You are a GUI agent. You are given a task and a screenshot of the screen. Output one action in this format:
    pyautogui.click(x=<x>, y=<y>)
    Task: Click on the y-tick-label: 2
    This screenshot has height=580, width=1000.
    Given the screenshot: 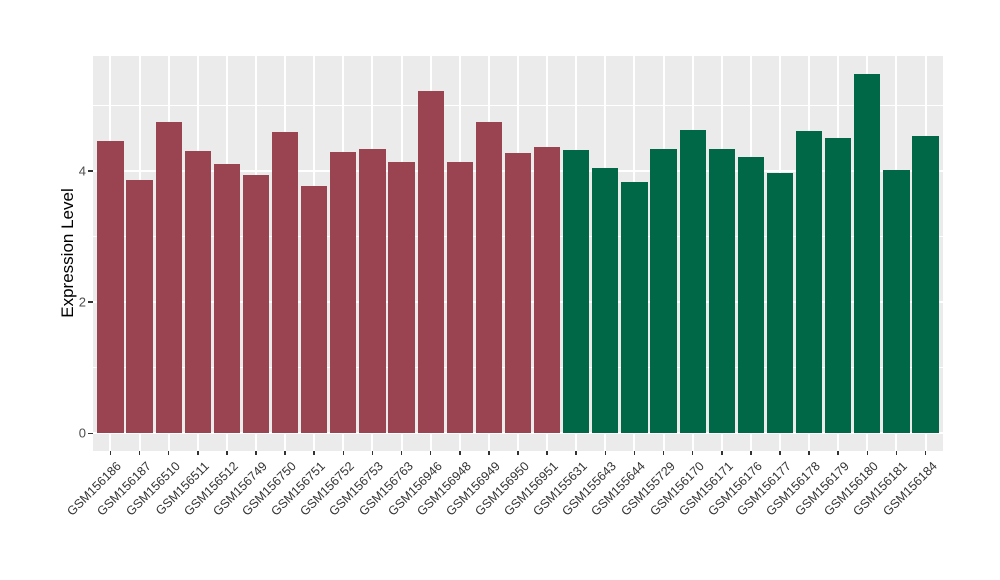 What is the action you would take?
    pyautogui.click(x=82, y=302)
    